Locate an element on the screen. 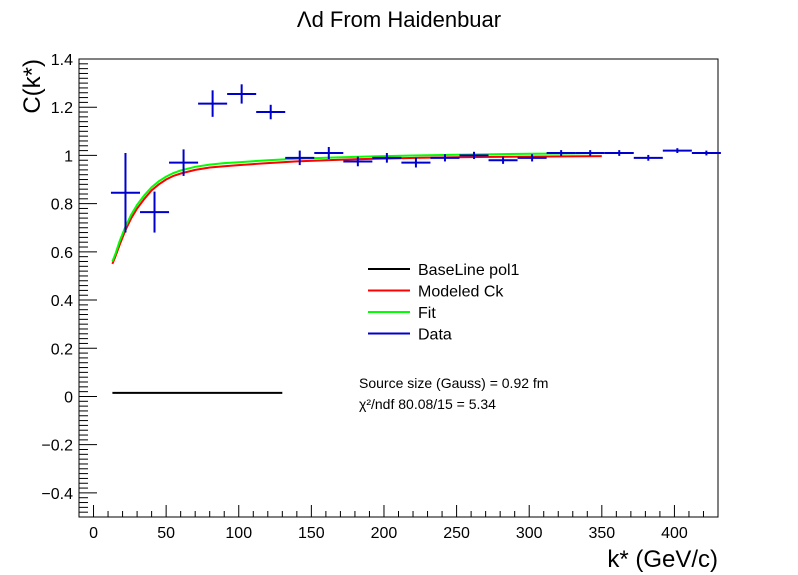  x-tick-label: 100 is located at coordinates (238, 533).